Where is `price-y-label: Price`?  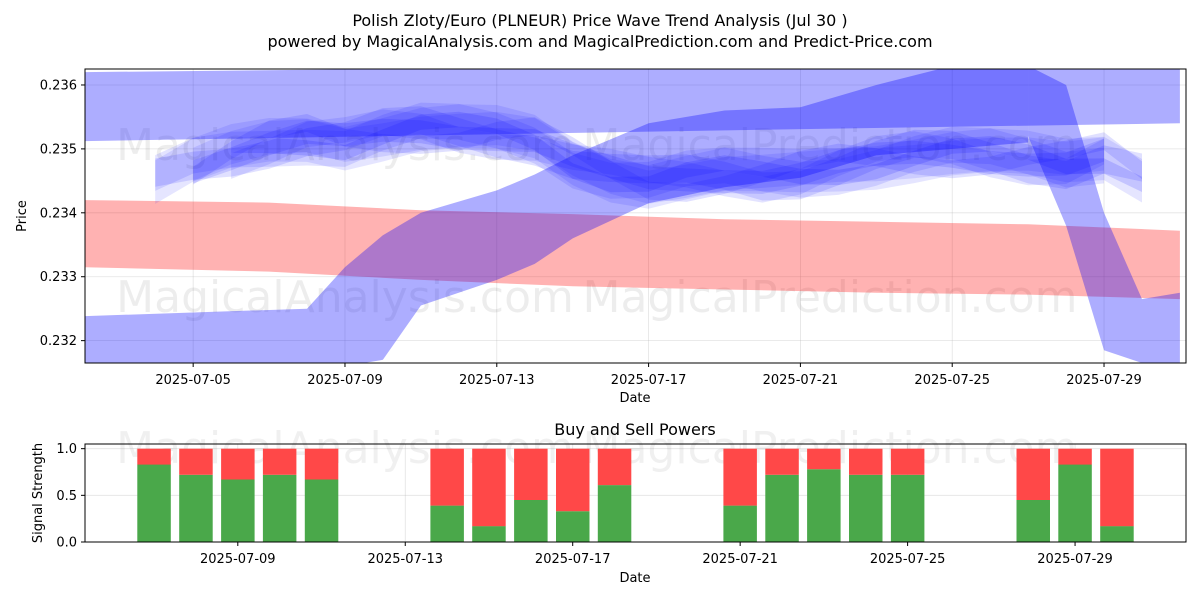
price-y-label: Price is located at coordinates (22, 216).